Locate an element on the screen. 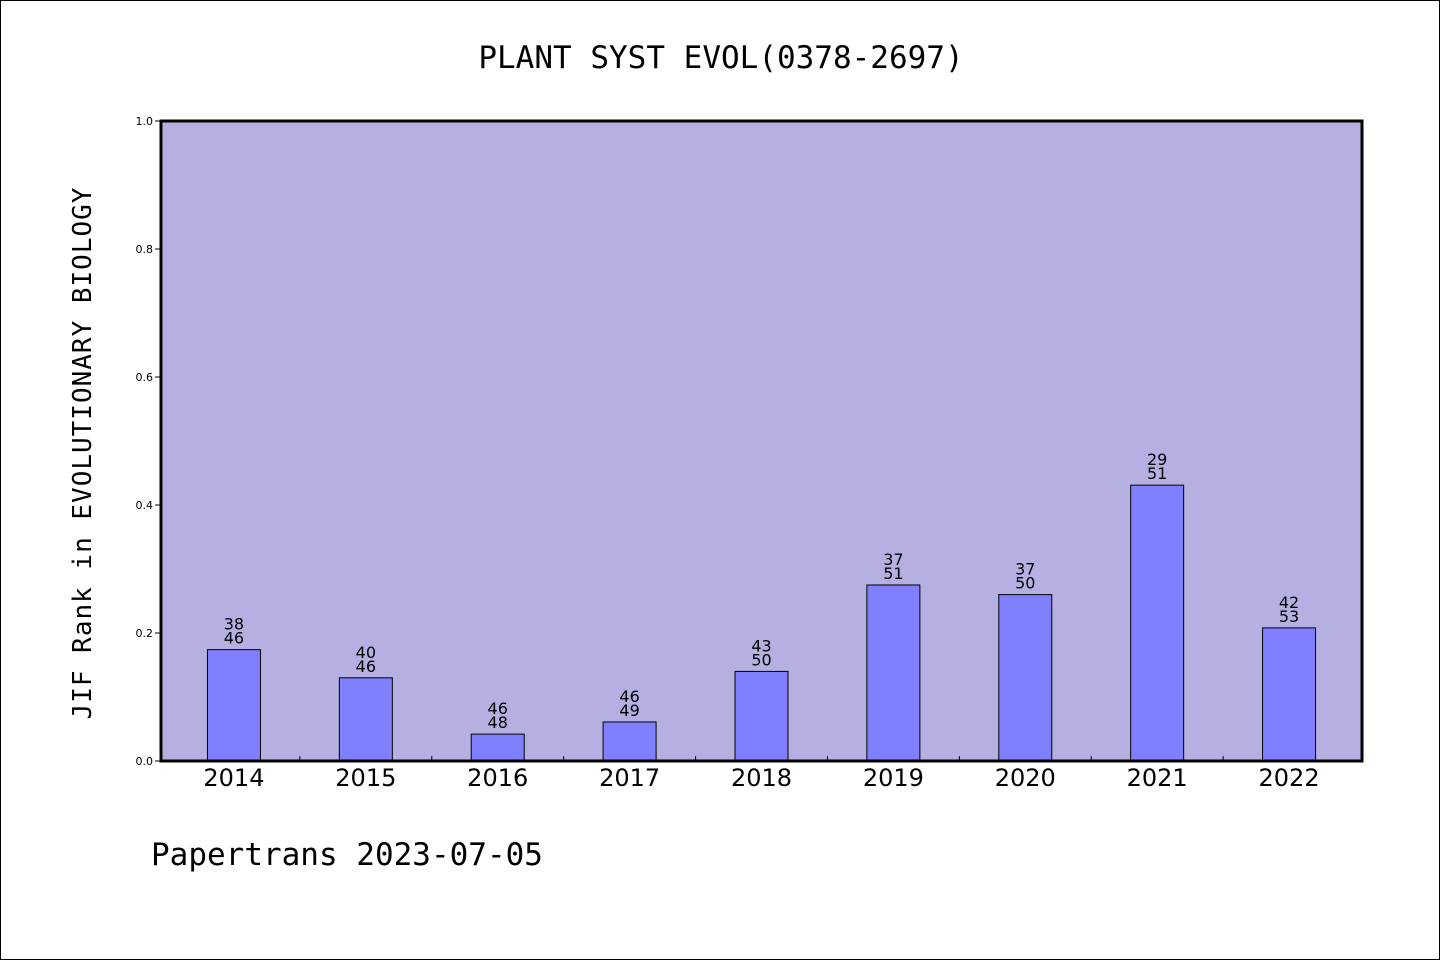 This screenshot has height=961, width=1440. bar-2019 is located at coordinates (893, 673).